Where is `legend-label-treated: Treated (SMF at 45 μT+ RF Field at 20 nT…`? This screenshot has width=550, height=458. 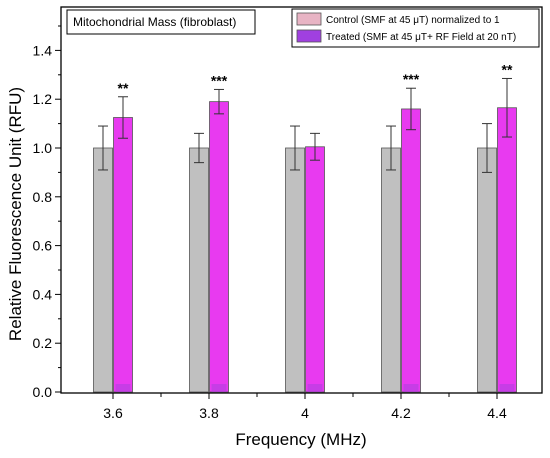 legend-label-treated: Treated (SMF at 45 μT+ RF Field at 20 nT… is located at coordinates (421, 37).